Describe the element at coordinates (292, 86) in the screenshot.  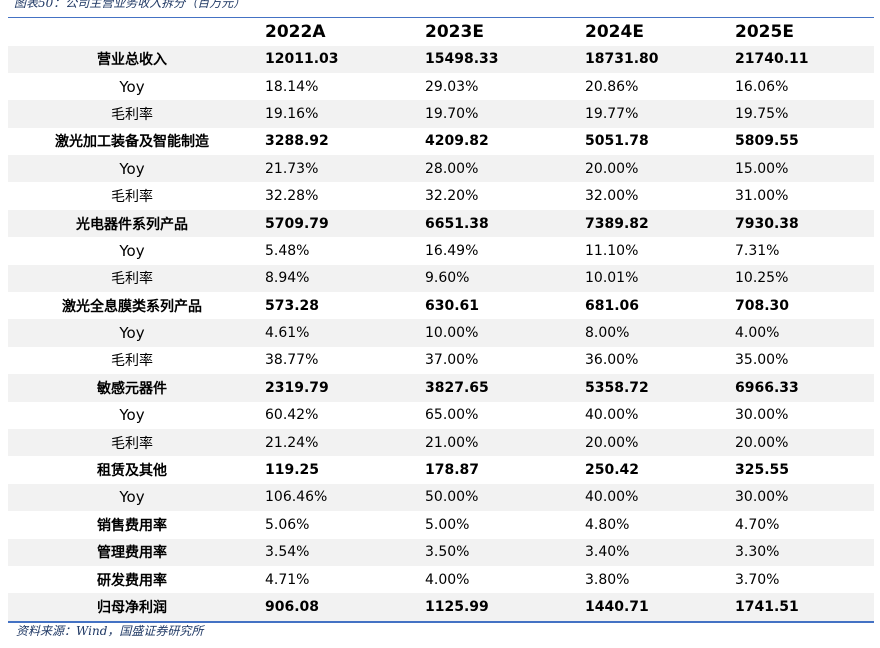
I see `cell-value: 18.14%` at that location.